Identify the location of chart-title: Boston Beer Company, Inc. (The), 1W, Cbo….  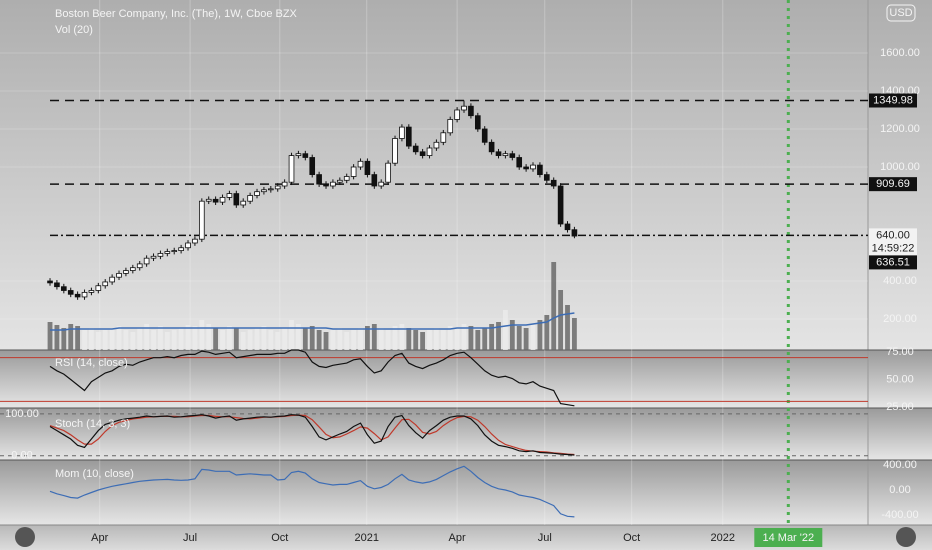
(176, 14).